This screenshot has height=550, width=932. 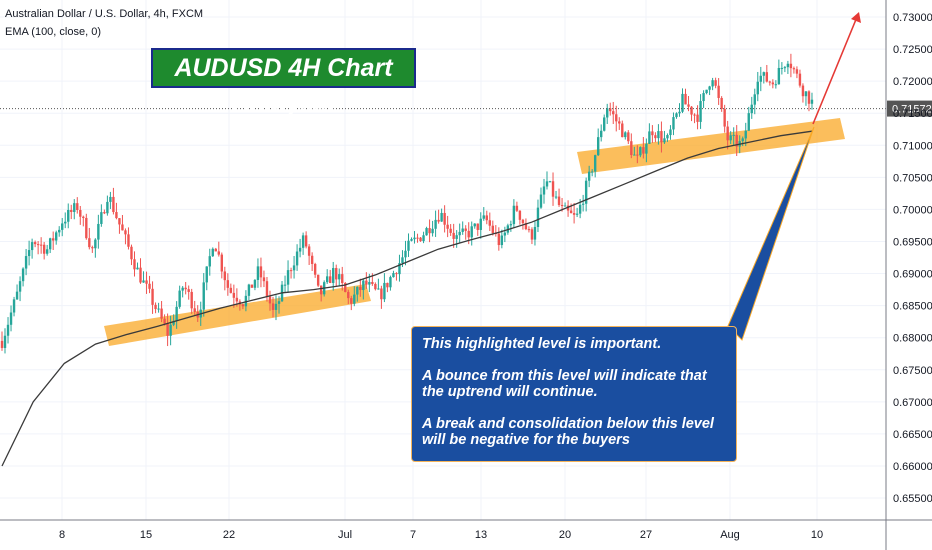 What do you see at coordinates (835, 70) in the screenshot?
I see `projection-arrow-line` at bounding box center [835, 70].